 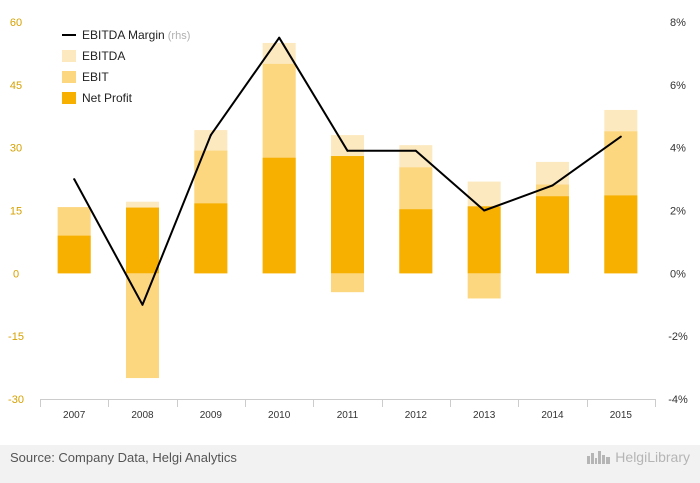 What do you see at coordinates (16, 149) in the screenshot?
I see `y-left-tick-label: 30` at bounding box center [16, 149].